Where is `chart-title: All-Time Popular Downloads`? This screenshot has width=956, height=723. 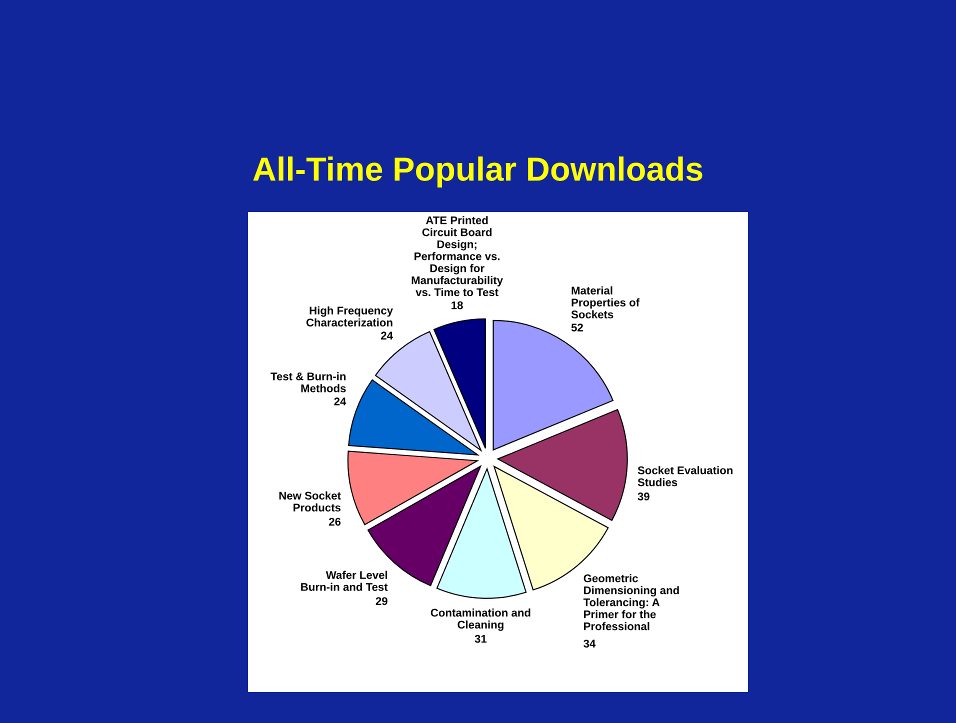 chart-title: All-Time Popular Downloads is located at coordinates (477, 172).